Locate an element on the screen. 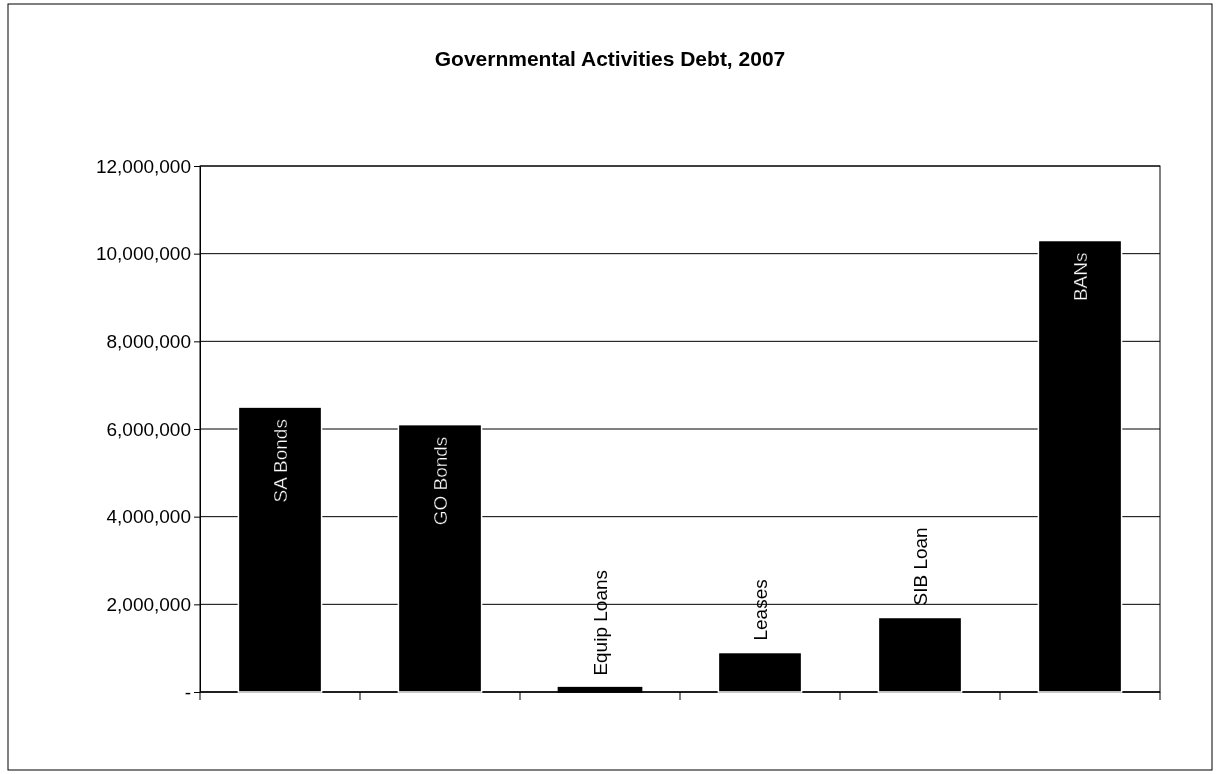 Image resolution: width=1220 pixels, height=774 pixels. x-tick-label: BANs is located at coordinates (1080, 277).